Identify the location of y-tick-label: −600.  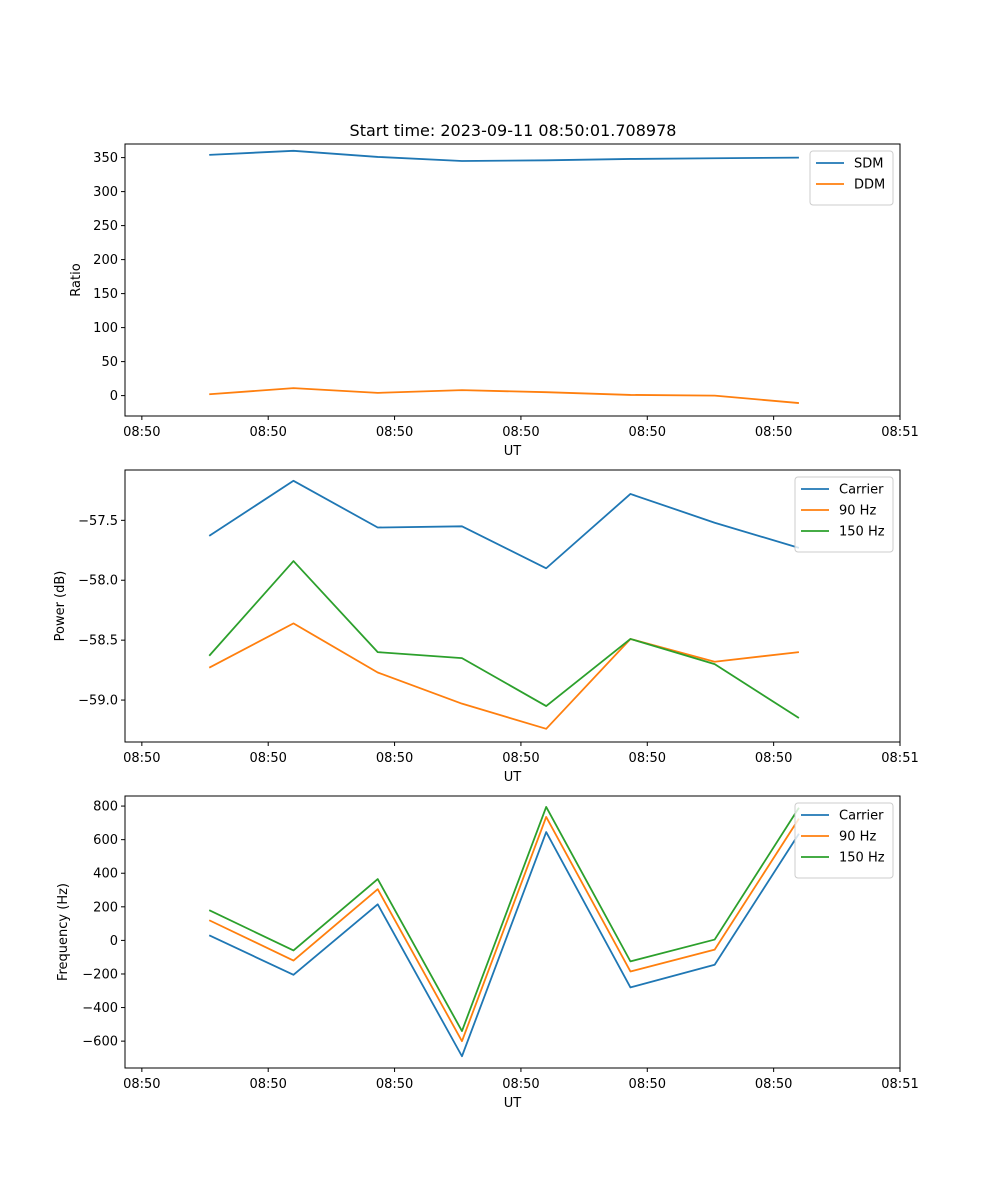
(100, 1042).